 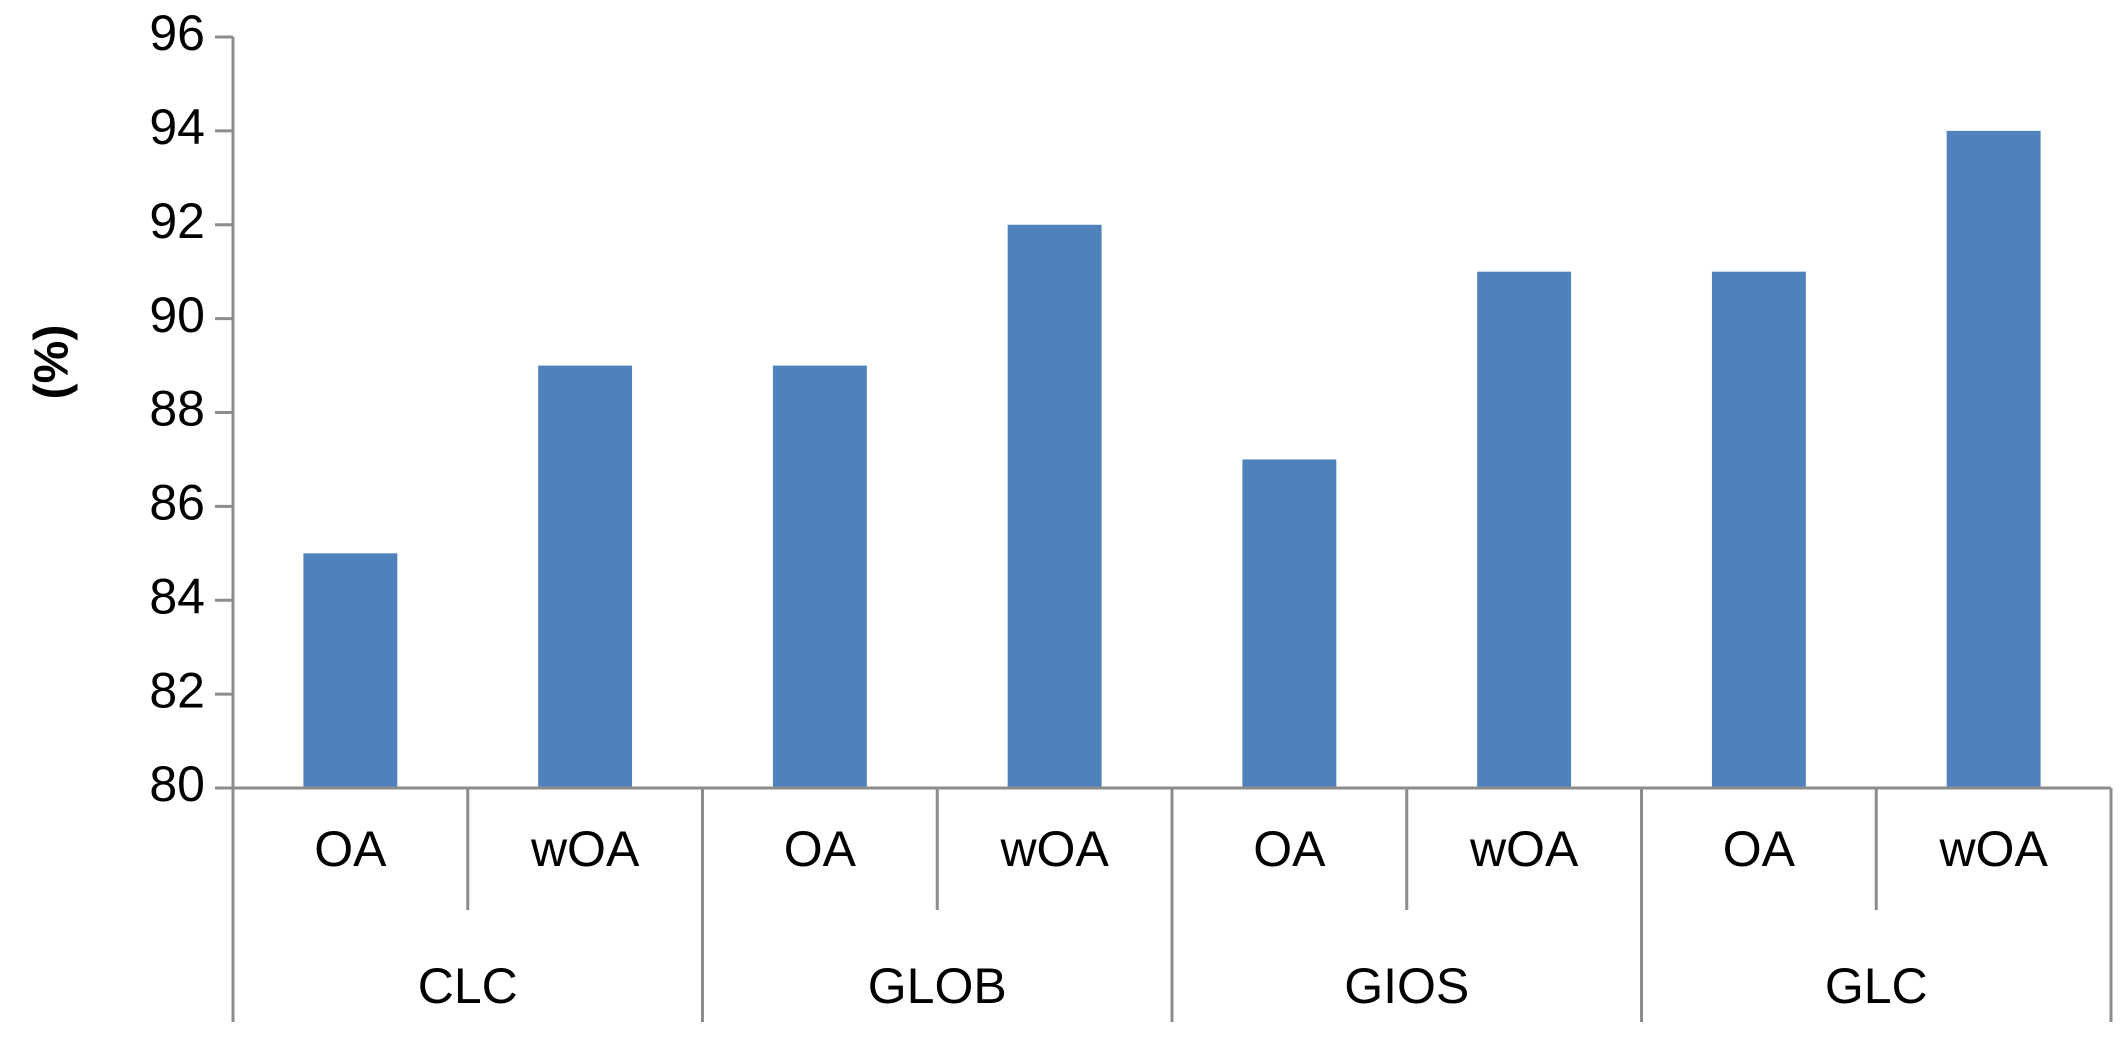 What do you see at coordinates (1406, 986) in the screenshot?
I see `x-group-label: GIOS` at bounding box center [1406, 986].